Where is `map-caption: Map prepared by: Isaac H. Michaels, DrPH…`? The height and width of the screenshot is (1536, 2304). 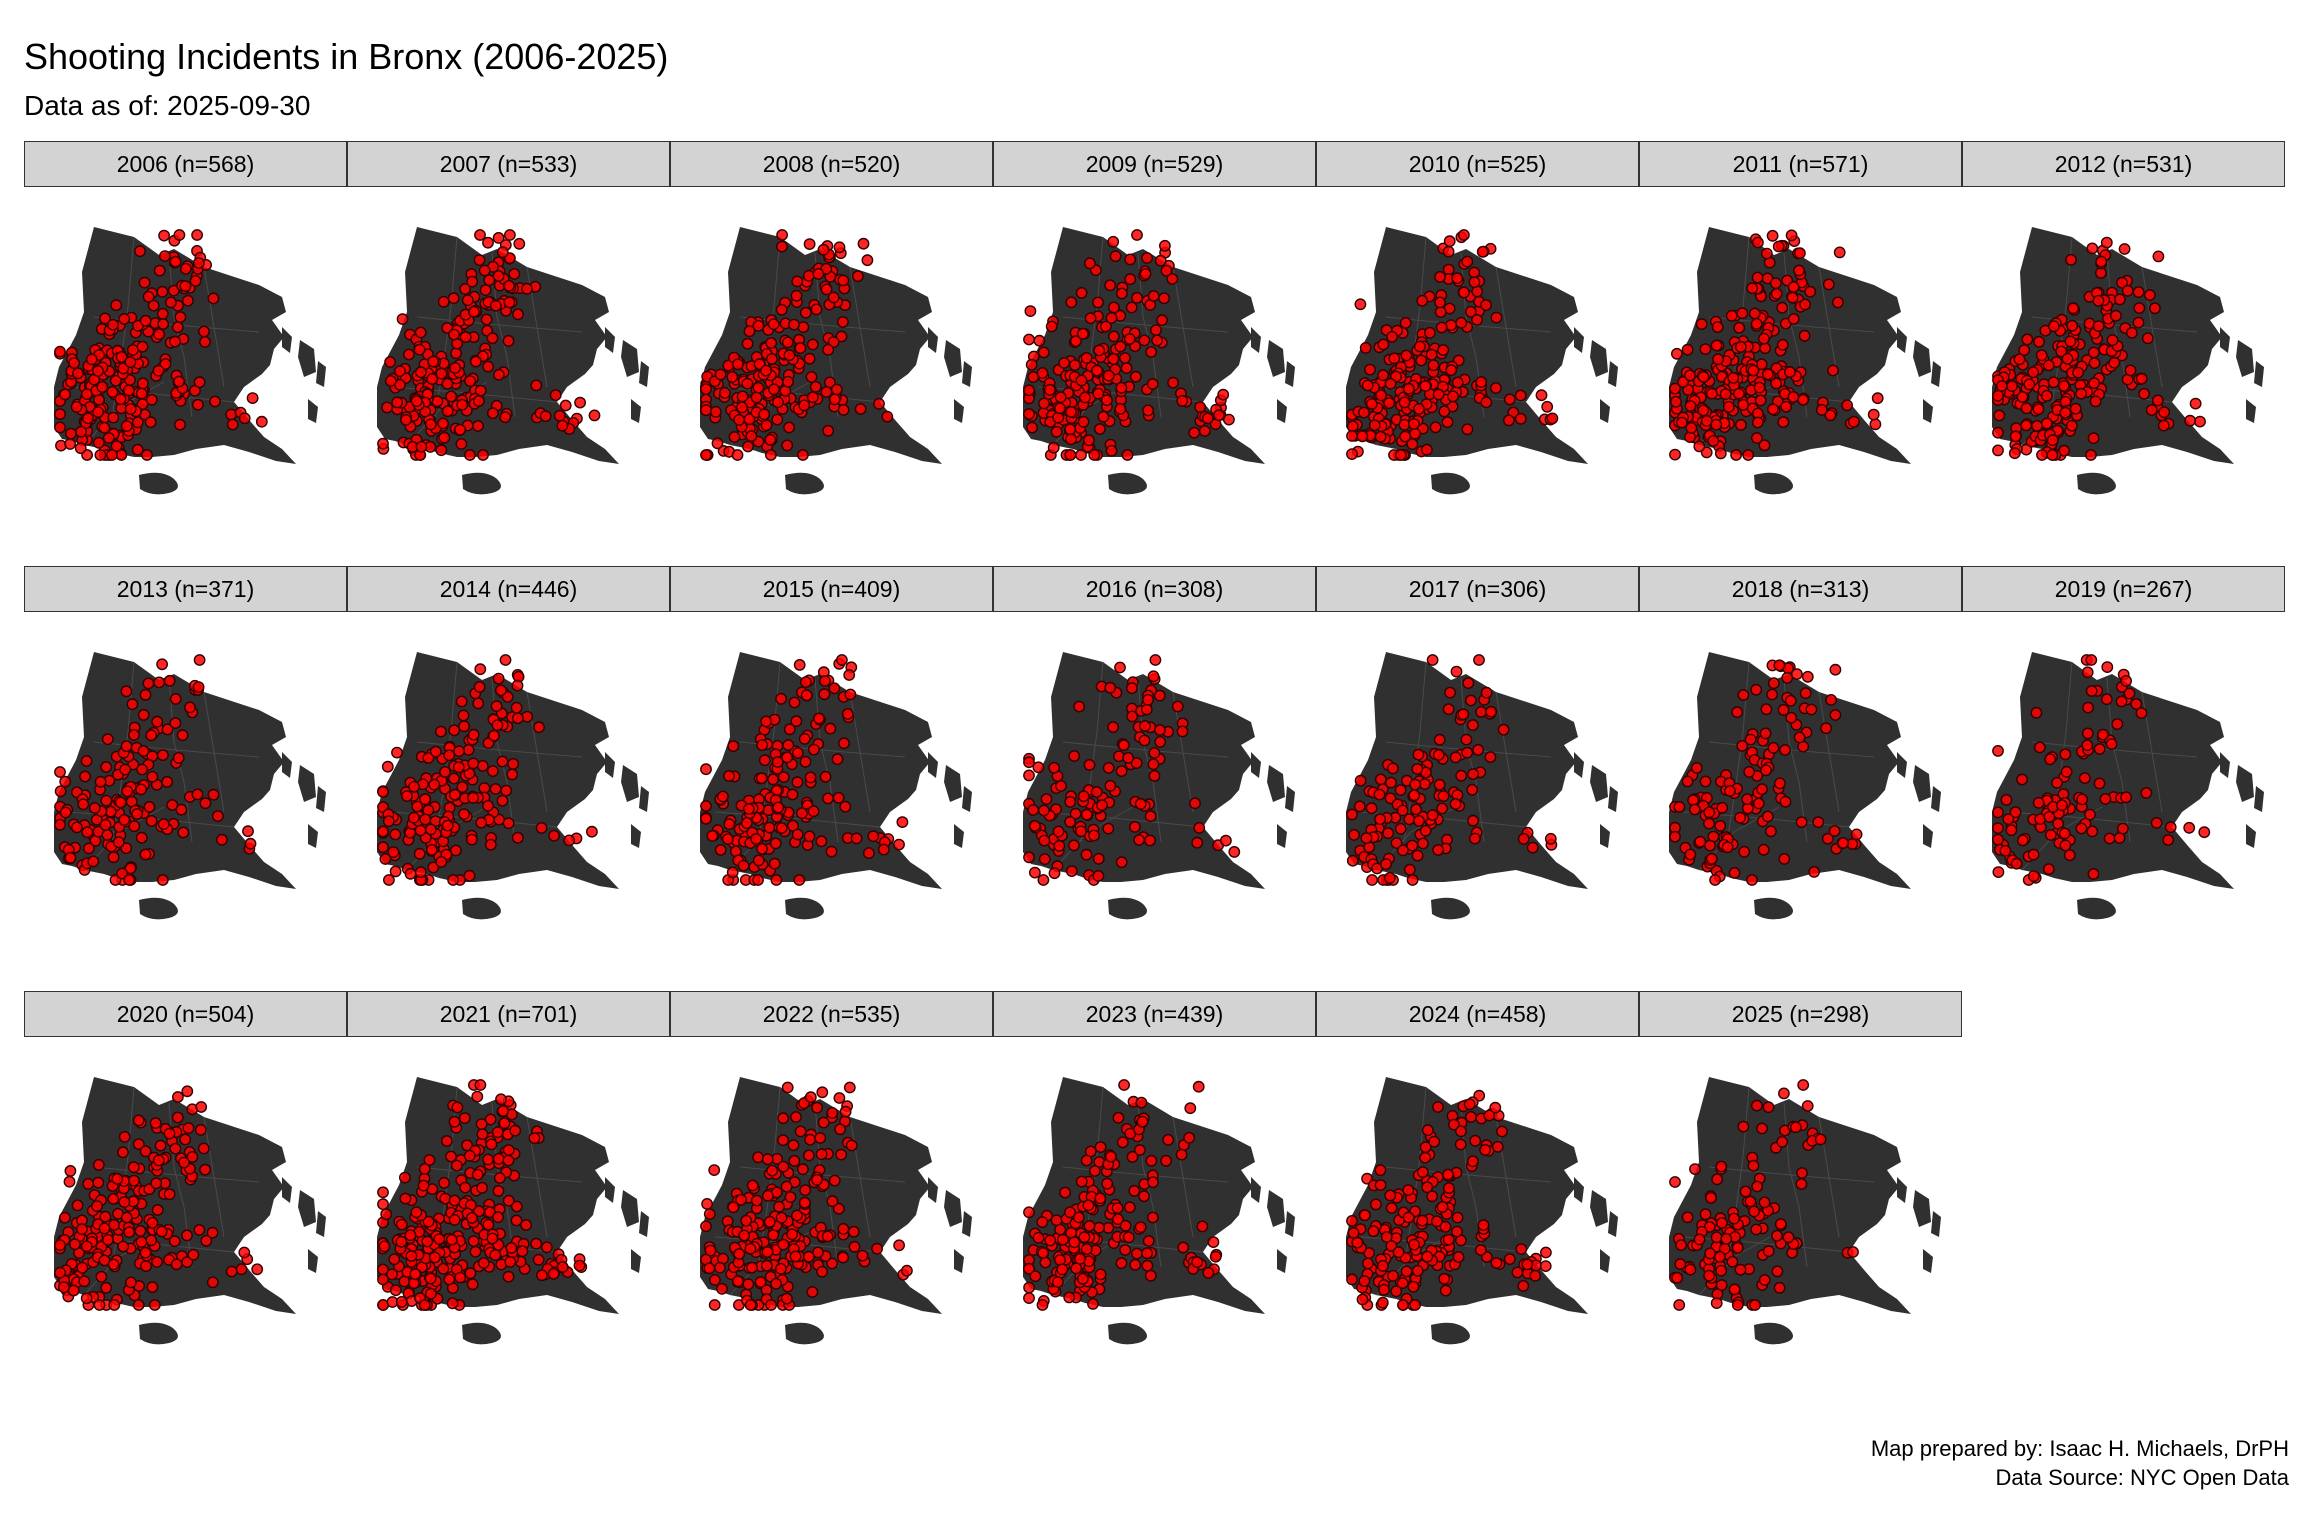 map-caption: Map prepared by: Isaac H. Michaels, DrPH… is located at coordinates (2080, 1463).